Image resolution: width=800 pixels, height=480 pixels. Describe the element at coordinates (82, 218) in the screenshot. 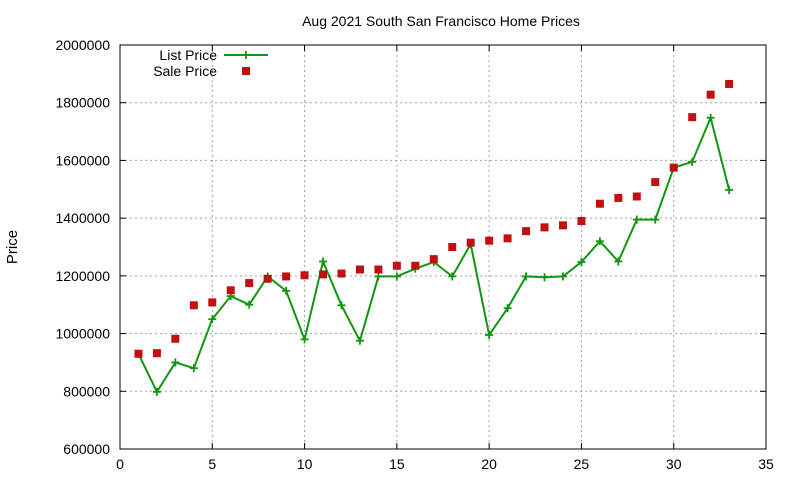

I see `y-tick-label: 1400000` at that location.